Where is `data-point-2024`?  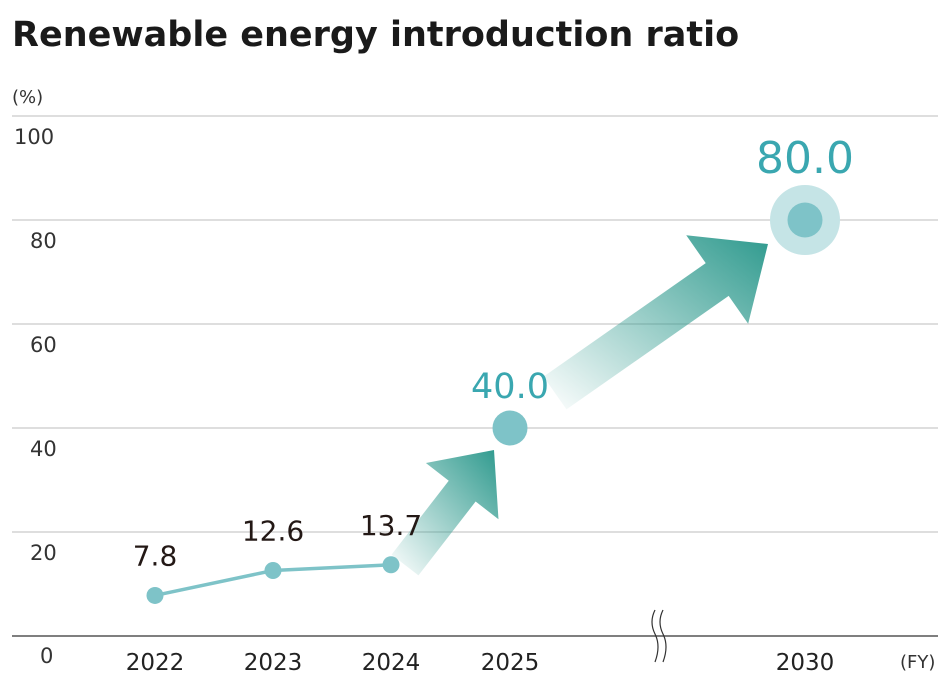
data-point-2024 is located at coordinates (391, 565).